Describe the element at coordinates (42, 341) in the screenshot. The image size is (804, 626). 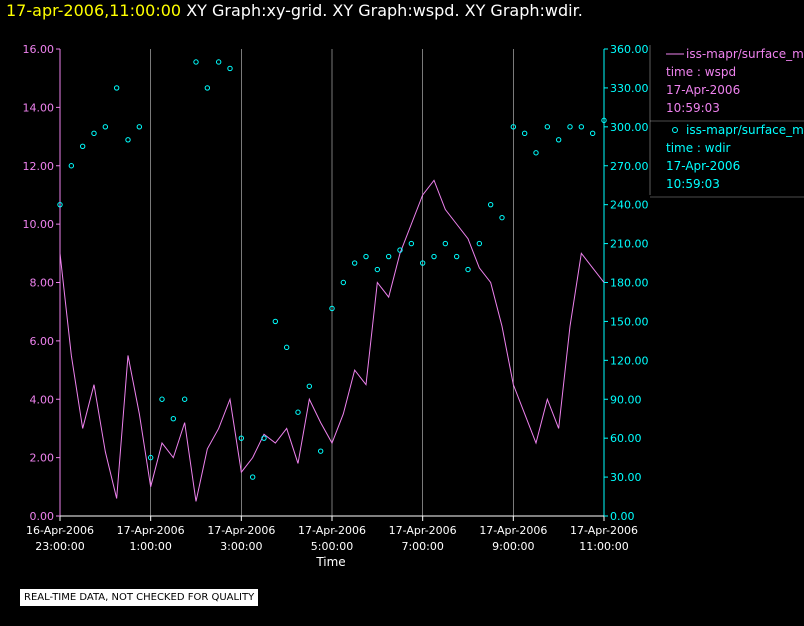
I see `left-tick-label: 6.00` at that location.